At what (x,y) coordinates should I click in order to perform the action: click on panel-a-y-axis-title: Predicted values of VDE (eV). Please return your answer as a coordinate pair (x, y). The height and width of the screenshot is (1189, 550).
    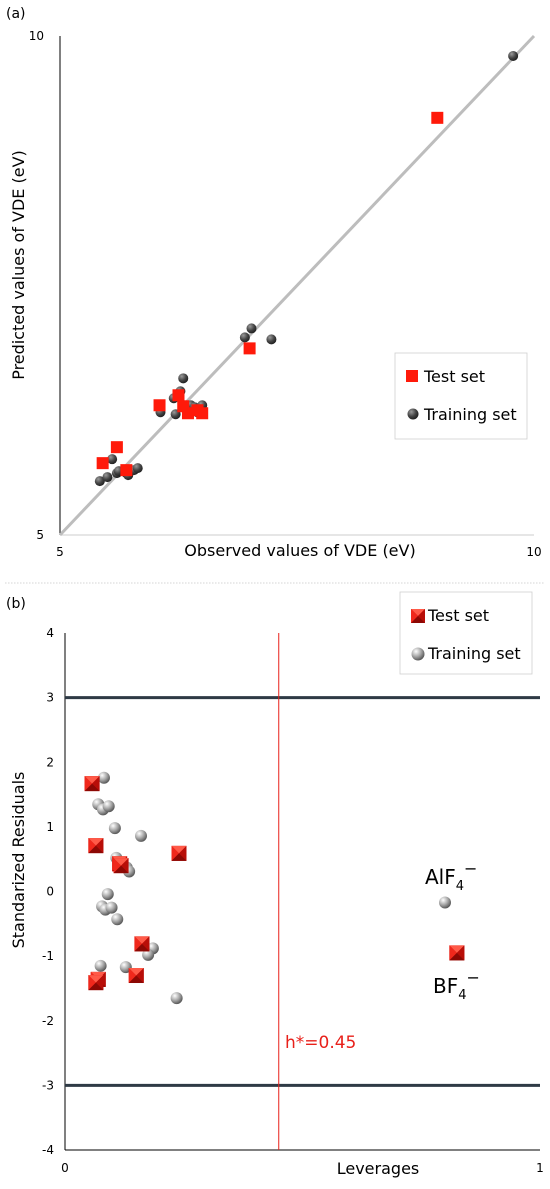
    Looking at the image, I should click on (18, 265).